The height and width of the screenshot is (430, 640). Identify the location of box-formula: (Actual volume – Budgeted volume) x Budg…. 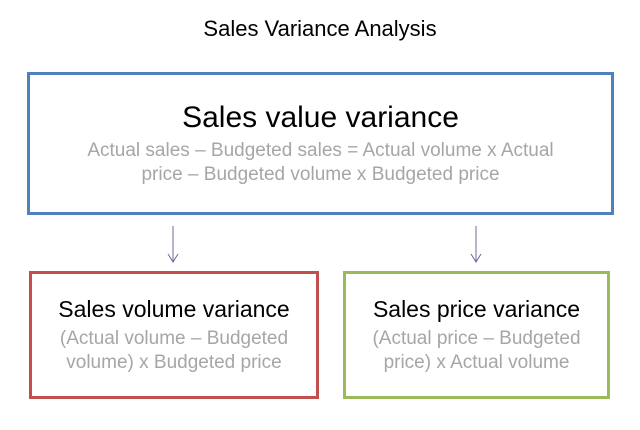
(174, 350).